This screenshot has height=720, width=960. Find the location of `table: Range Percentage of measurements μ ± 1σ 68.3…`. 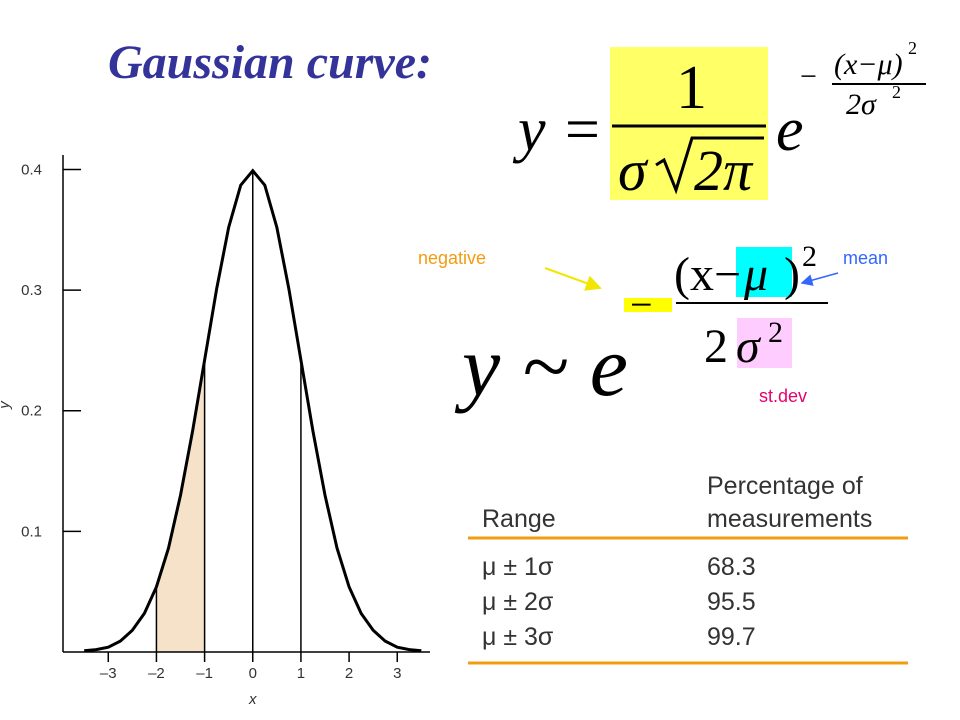

table: Range Percentage of measurements μ ± 1σ 68.3… is located at coordinates (688, 568).